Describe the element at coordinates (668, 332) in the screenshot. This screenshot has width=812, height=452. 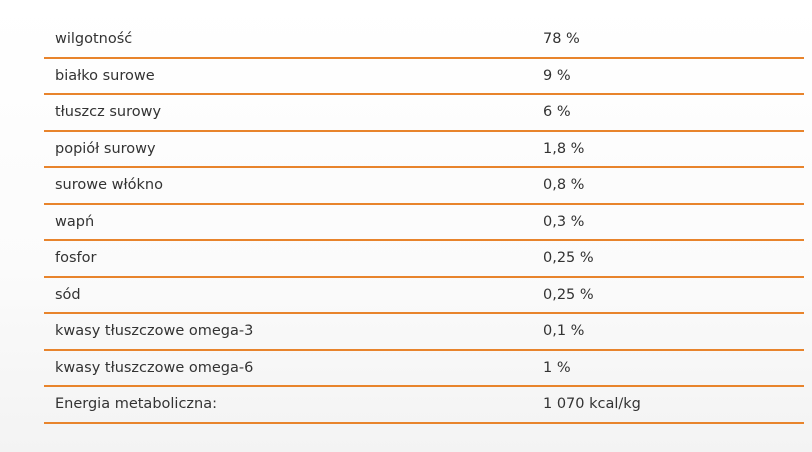
I see `nutrient-value: 0,1 %` at that location.